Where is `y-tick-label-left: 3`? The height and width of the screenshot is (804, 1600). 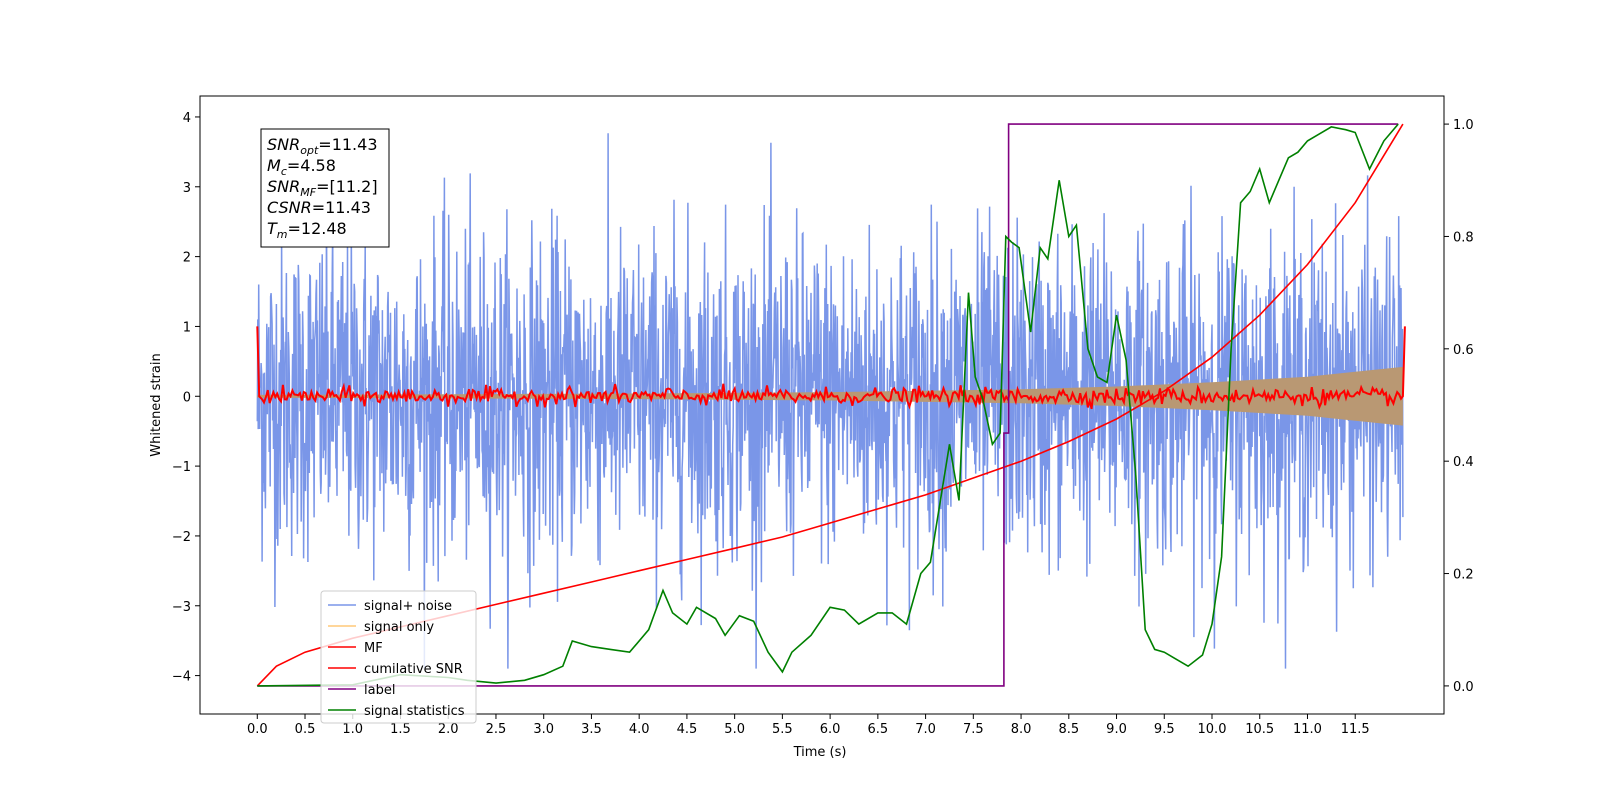
y-tick-label-left: 3 is located at coordinates (187, 188).